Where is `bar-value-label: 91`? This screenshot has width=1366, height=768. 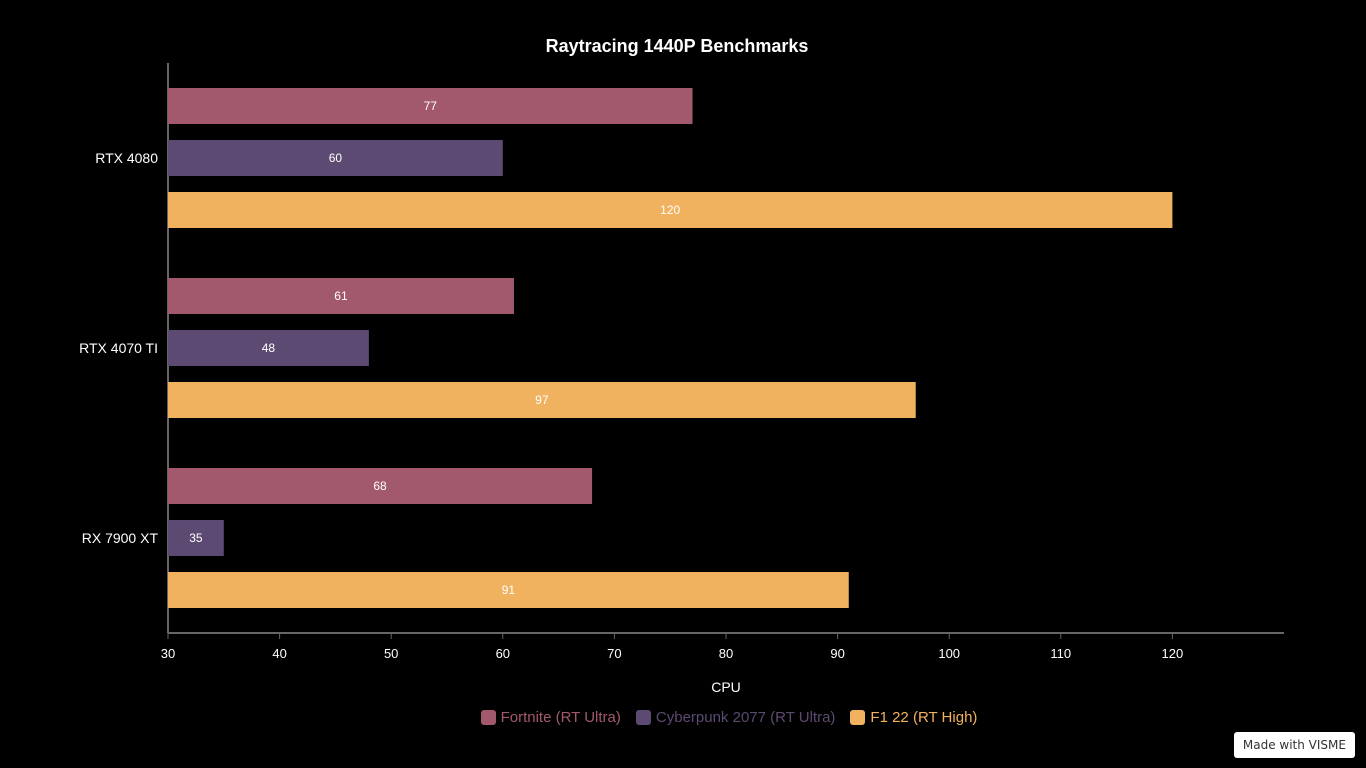
bar-value-label: 91 is located at coordinates (509, 590).